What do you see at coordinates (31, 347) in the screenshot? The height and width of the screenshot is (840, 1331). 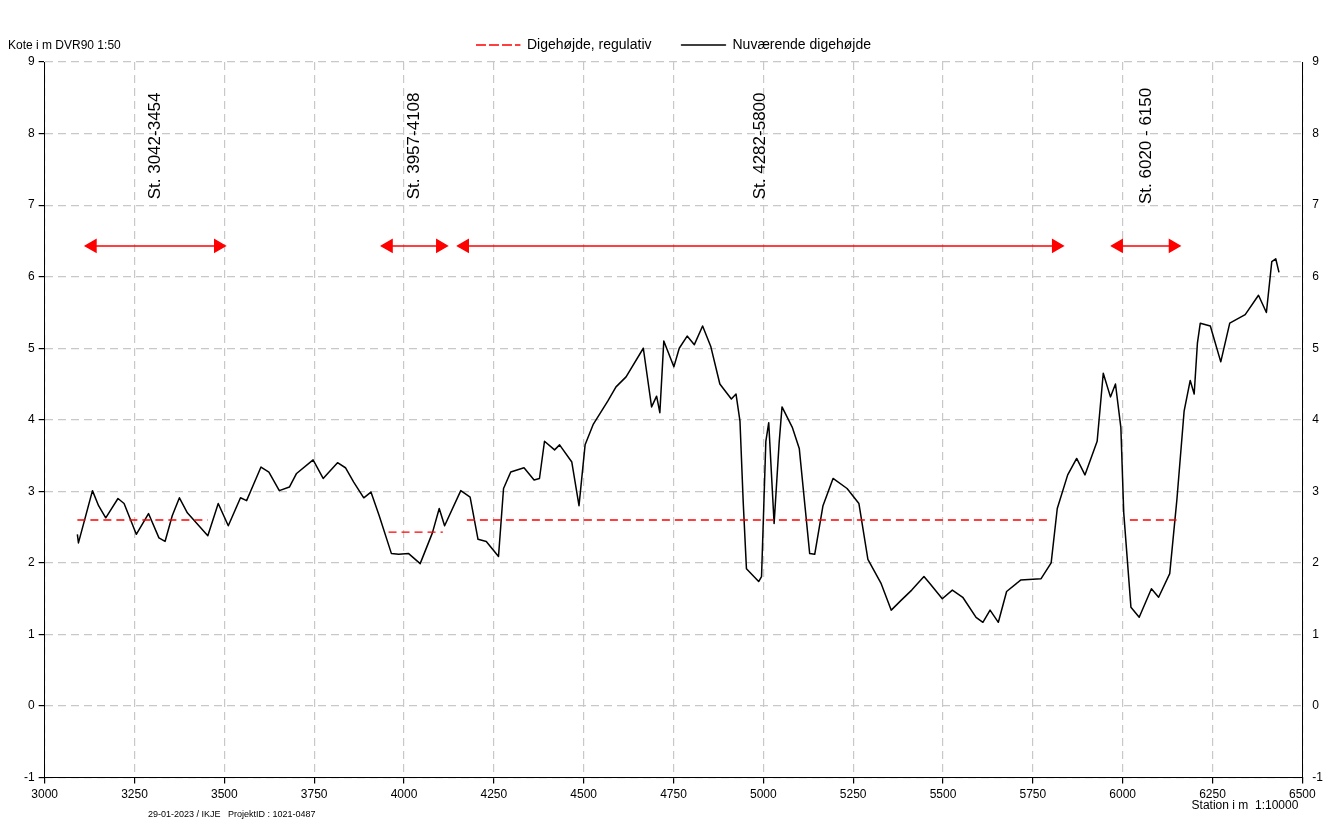 I see `y-tick-label: 5` at bounding box center [31, 347].